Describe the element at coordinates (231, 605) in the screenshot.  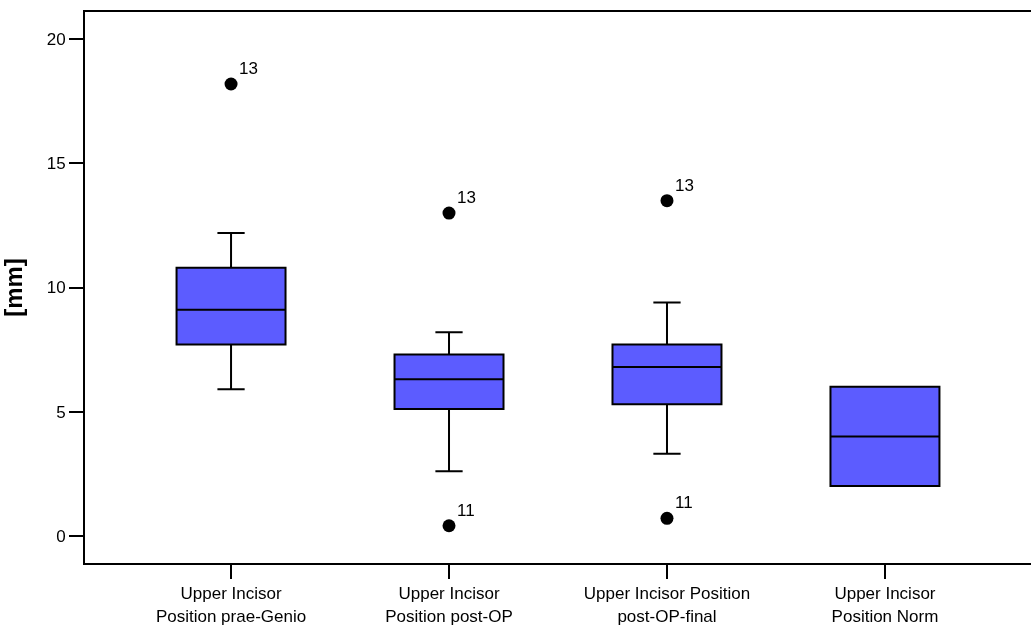
I see `x-tick-label: Upper Incisor Position prae-Genio` at that location.